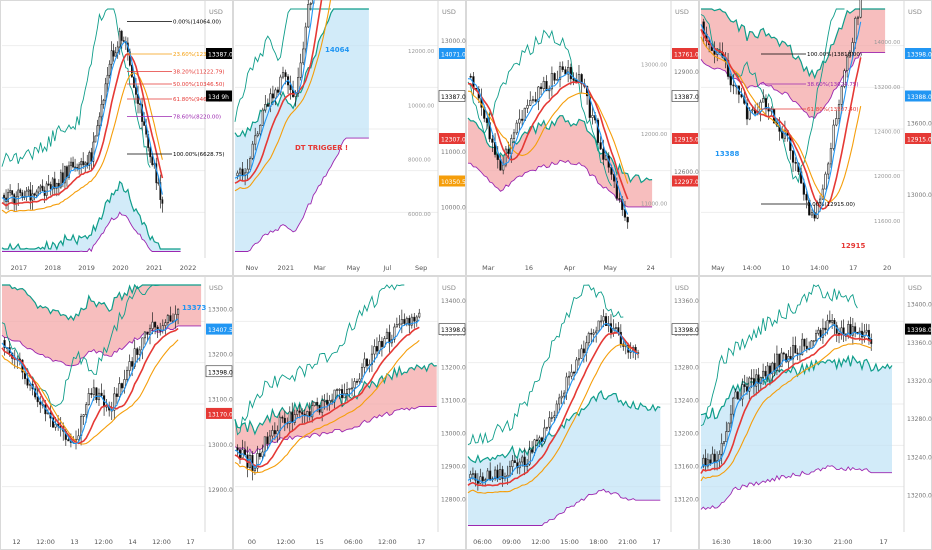 The width and height of the screenshot is (932, 550). What do you see at coordinates (654, 204) in the screenshot?
I see `inner-y-tick-label: 11000.00` at bounding box center [654, 204].